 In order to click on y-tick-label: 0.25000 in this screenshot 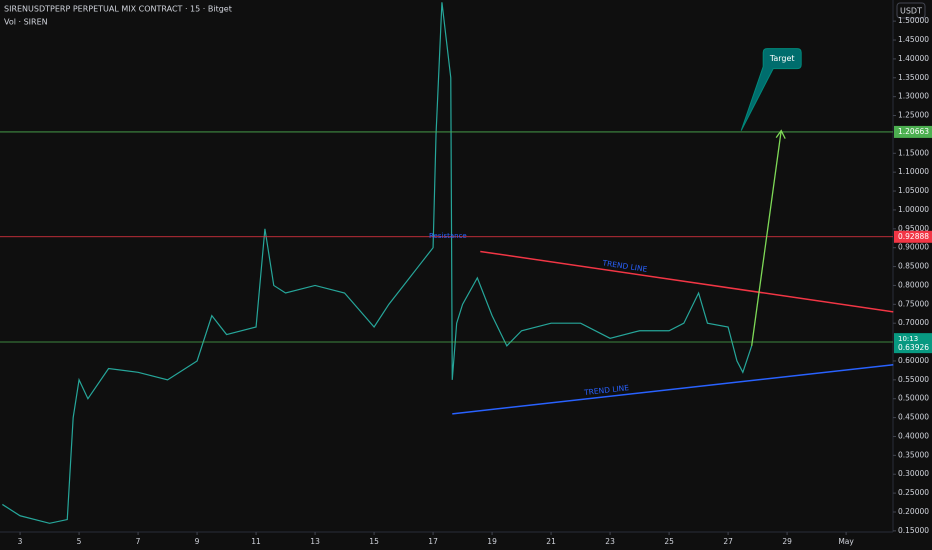, I will do `click(913, 492)`.